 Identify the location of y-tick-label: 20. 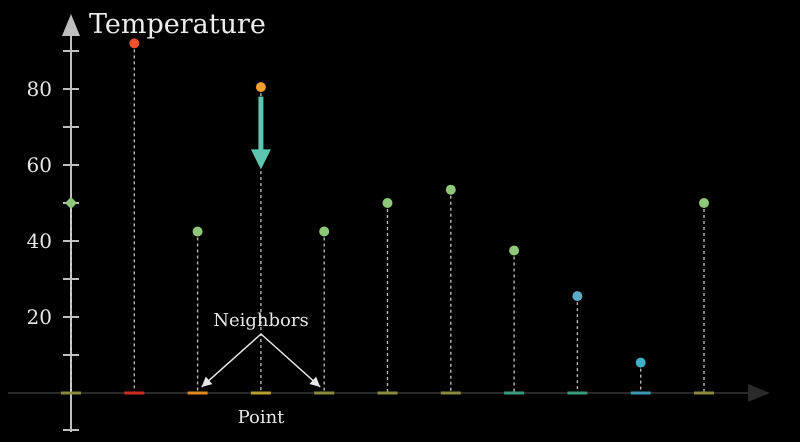
(39, 317).